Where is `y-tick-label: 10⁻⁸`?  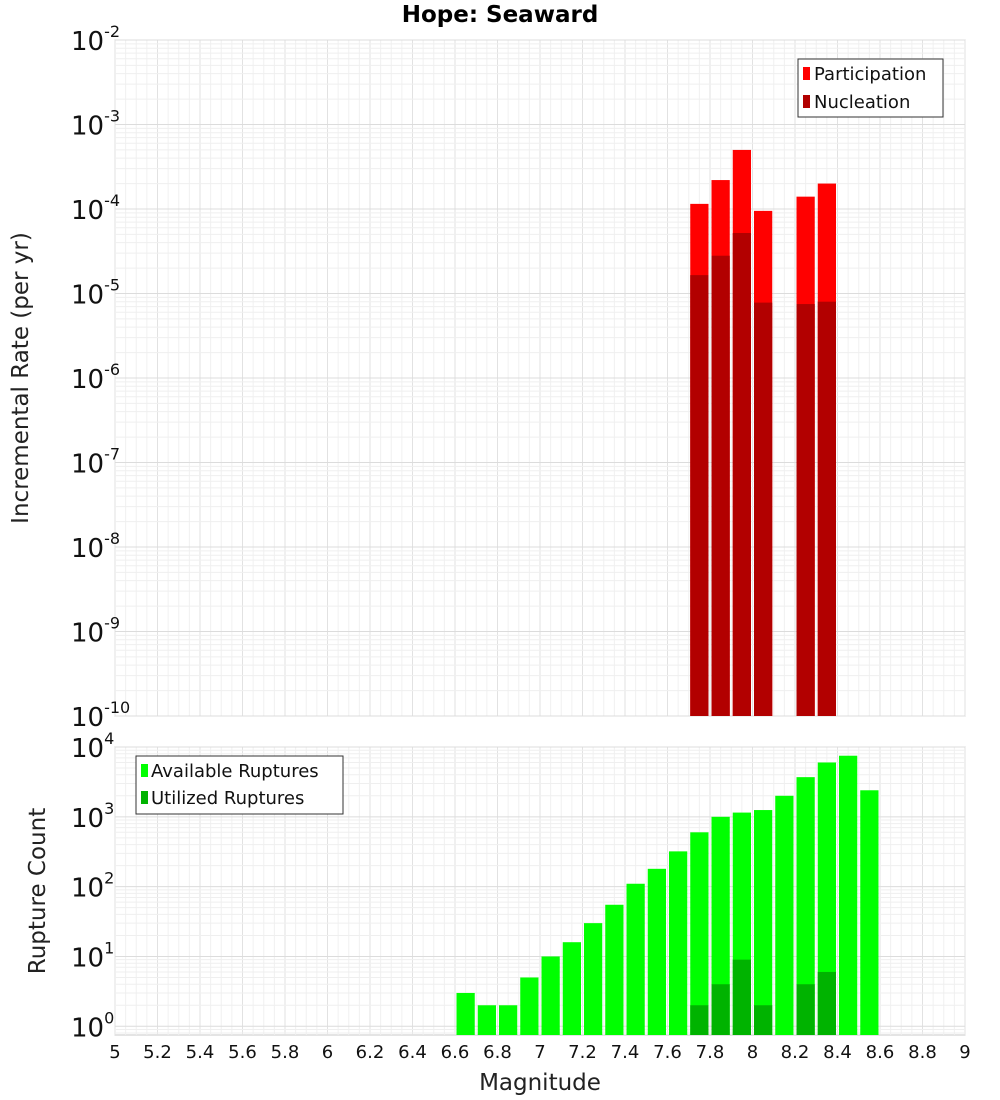
y-tick-label: 10⁻⁸ is located at coordinates (95, 546).